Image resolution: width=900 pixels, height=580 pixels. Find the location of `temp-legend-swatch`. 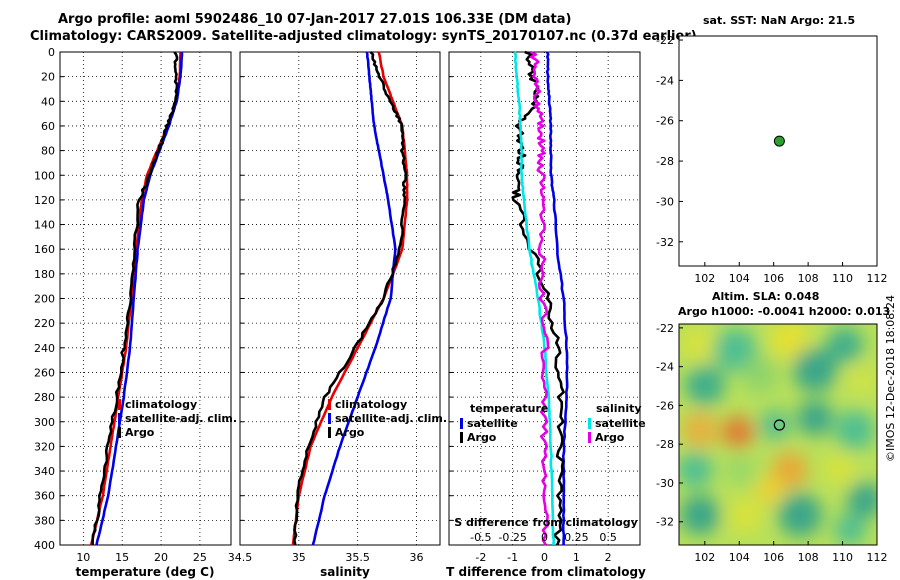

temp-legend-swatch is located at coordinates (461, 423).